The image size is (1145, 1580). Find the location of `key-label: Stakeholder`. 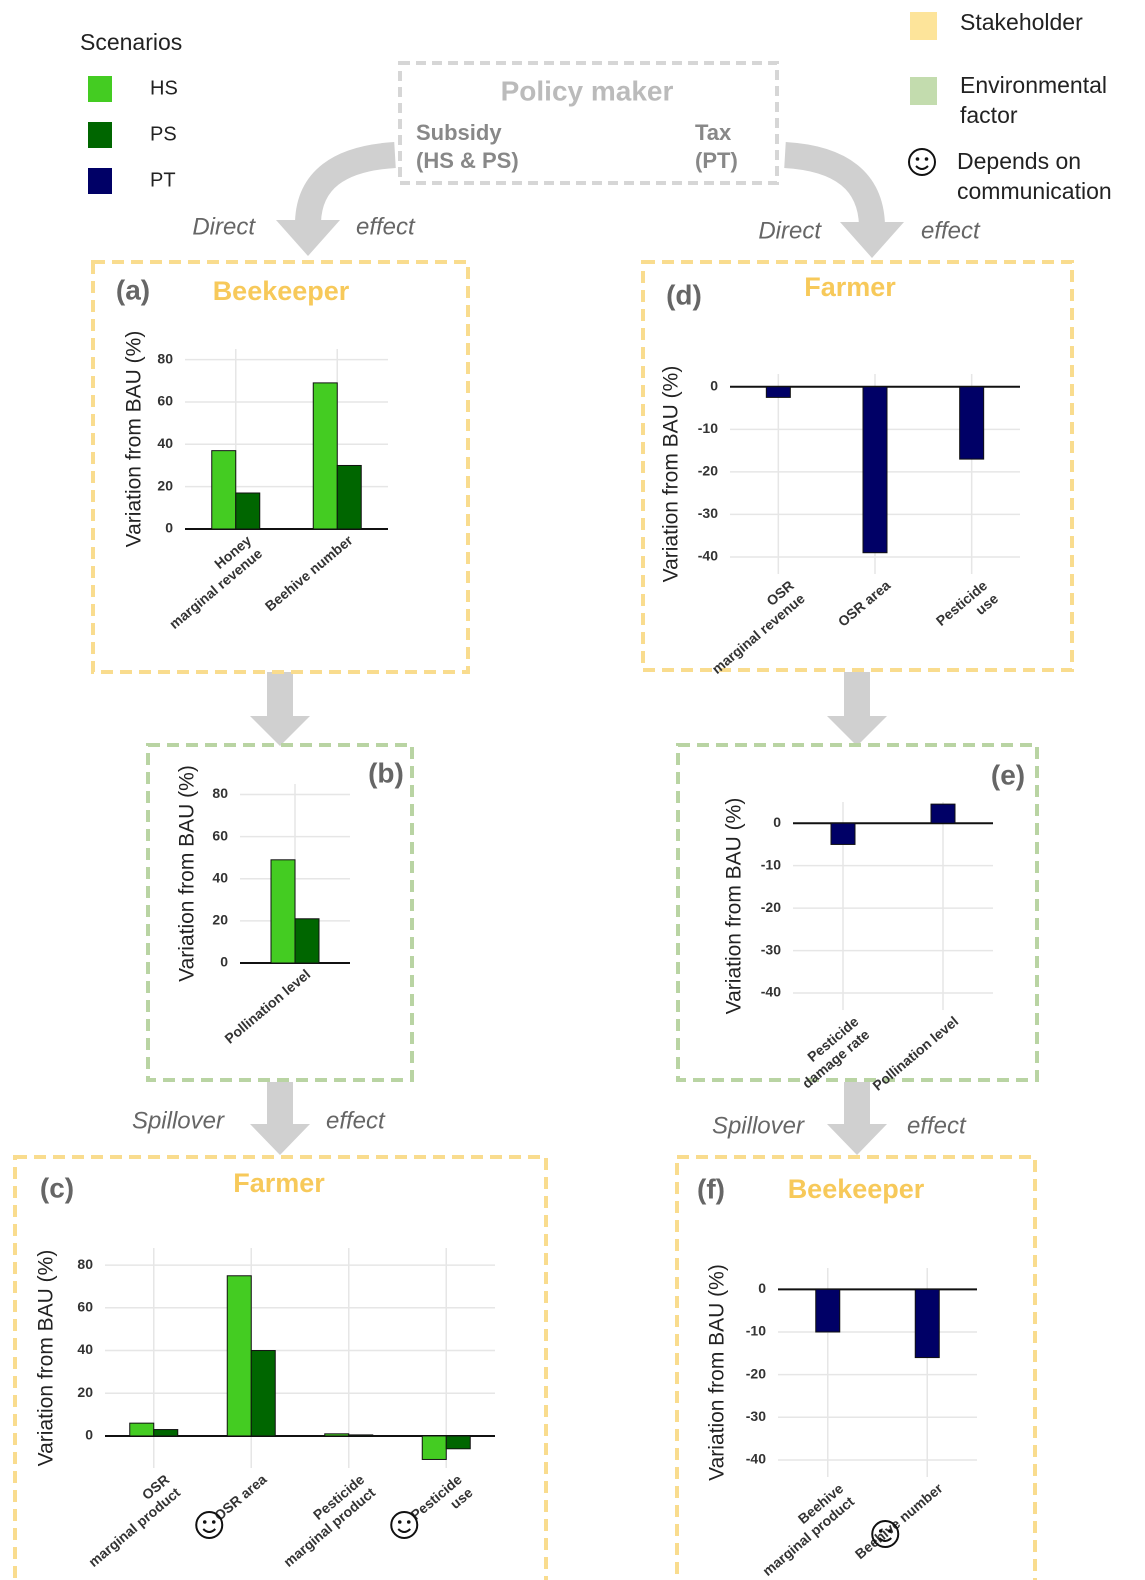

key-label: Stakeholder is located at coordinates (1021, 22).